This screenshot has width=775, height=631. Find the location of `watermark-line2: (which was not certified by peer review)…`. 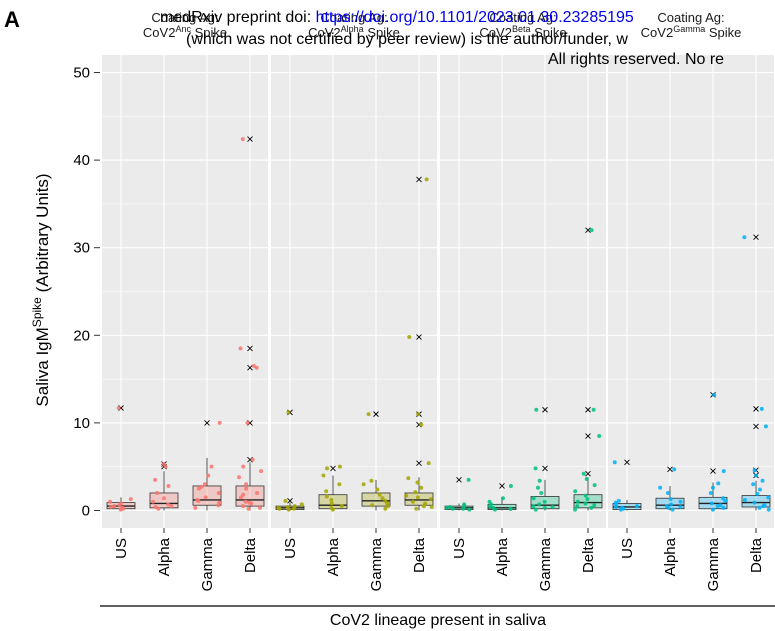

watermark-line2: (which was not certified by peer review)… is located at coordinates (407, 39).